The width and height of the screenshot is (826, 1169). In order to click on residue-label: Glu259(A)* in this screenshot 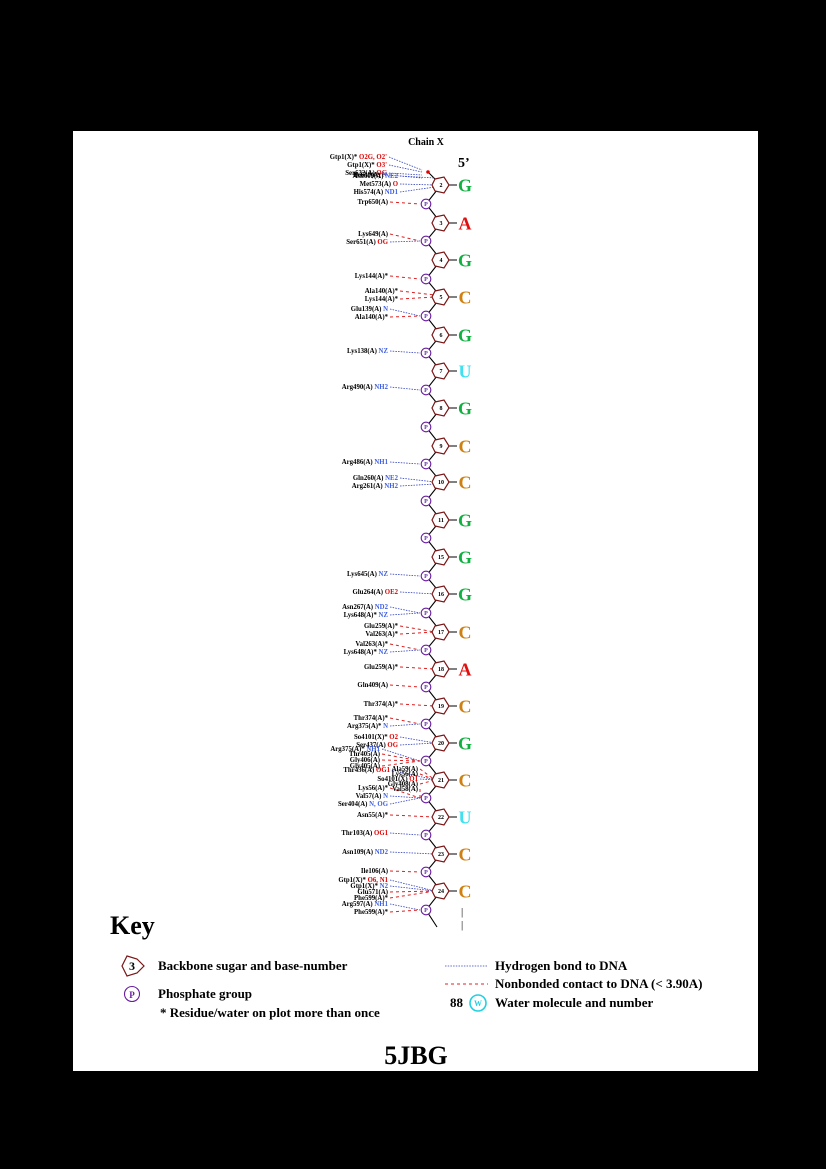, I will do `click(381, 667)`.